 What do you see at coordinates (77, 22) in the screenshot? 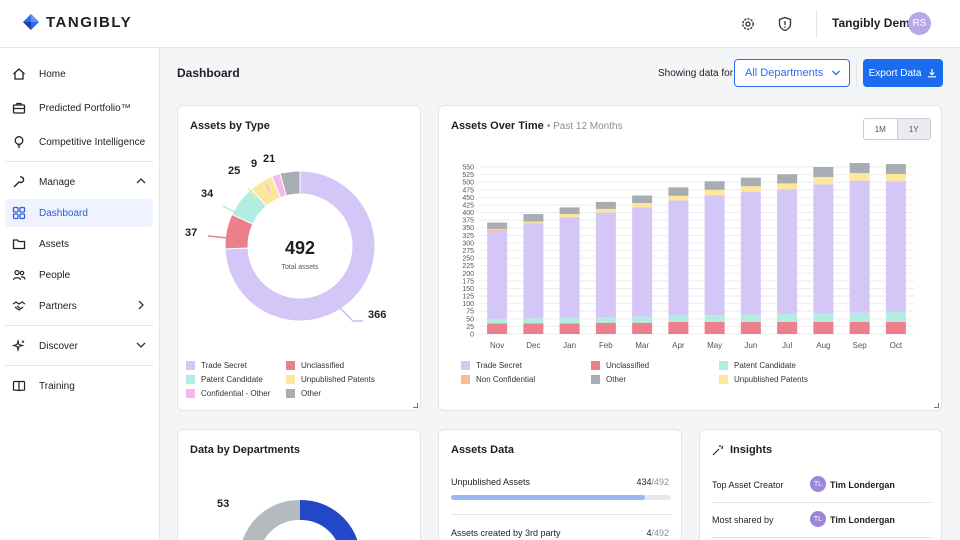
I see `brand-logo: TANGIBLY` at bounding box center [77, 22].